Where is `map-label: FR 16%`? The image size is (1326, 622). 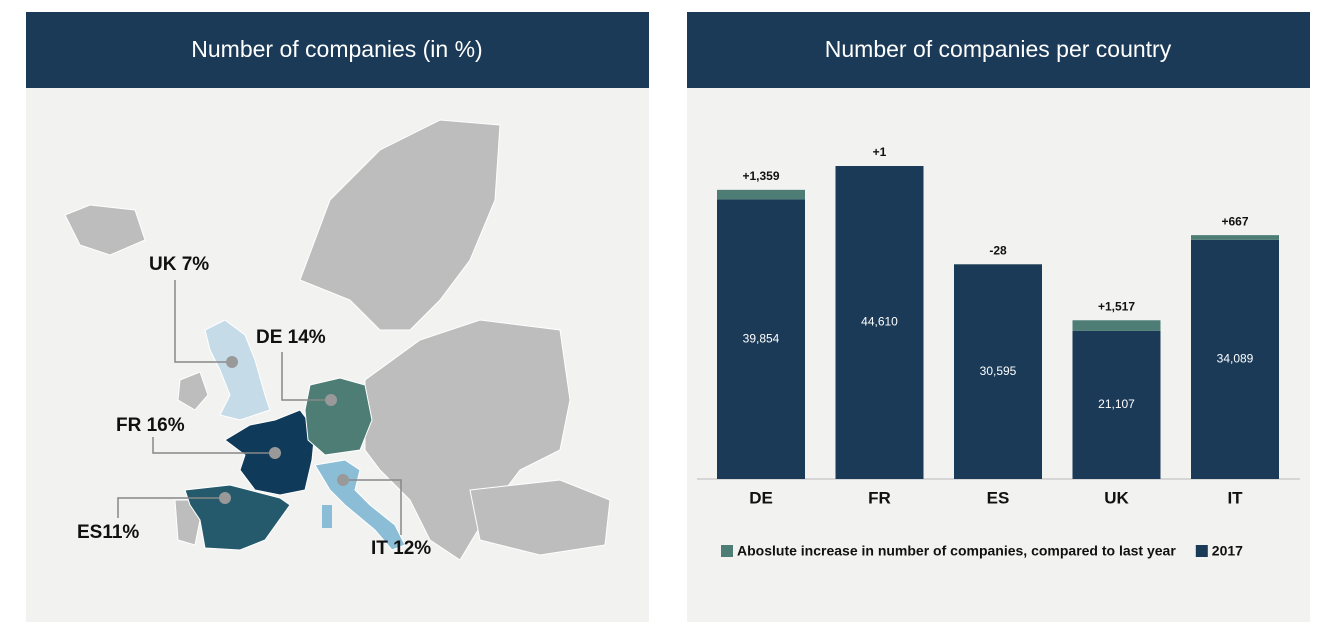 map-label: FR 16% is located at coordinates (150, 425).